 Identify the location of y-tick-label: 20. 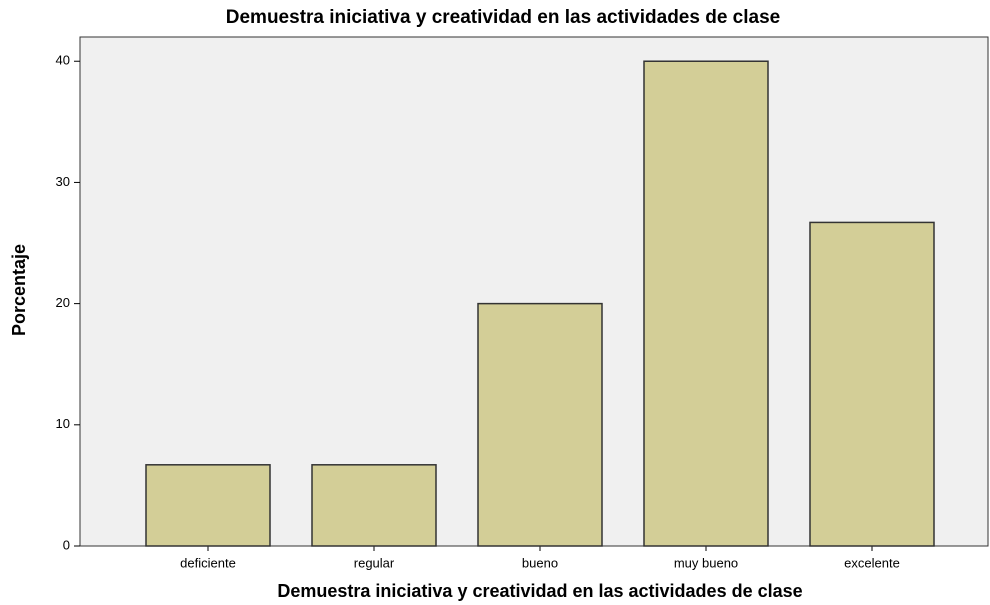
(63, 302).